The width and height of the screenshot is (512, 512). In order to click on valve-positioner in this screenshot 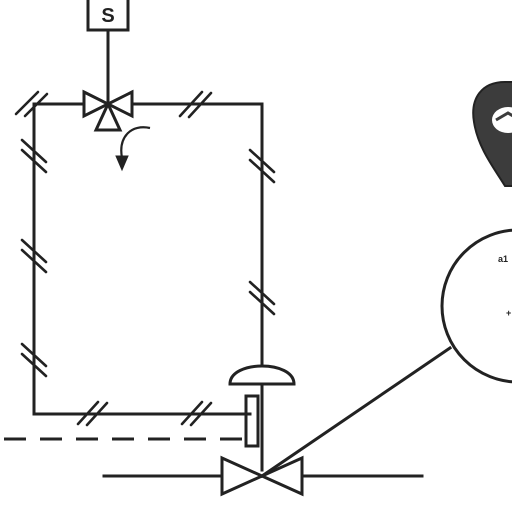, I will do `click(254, 433)`.